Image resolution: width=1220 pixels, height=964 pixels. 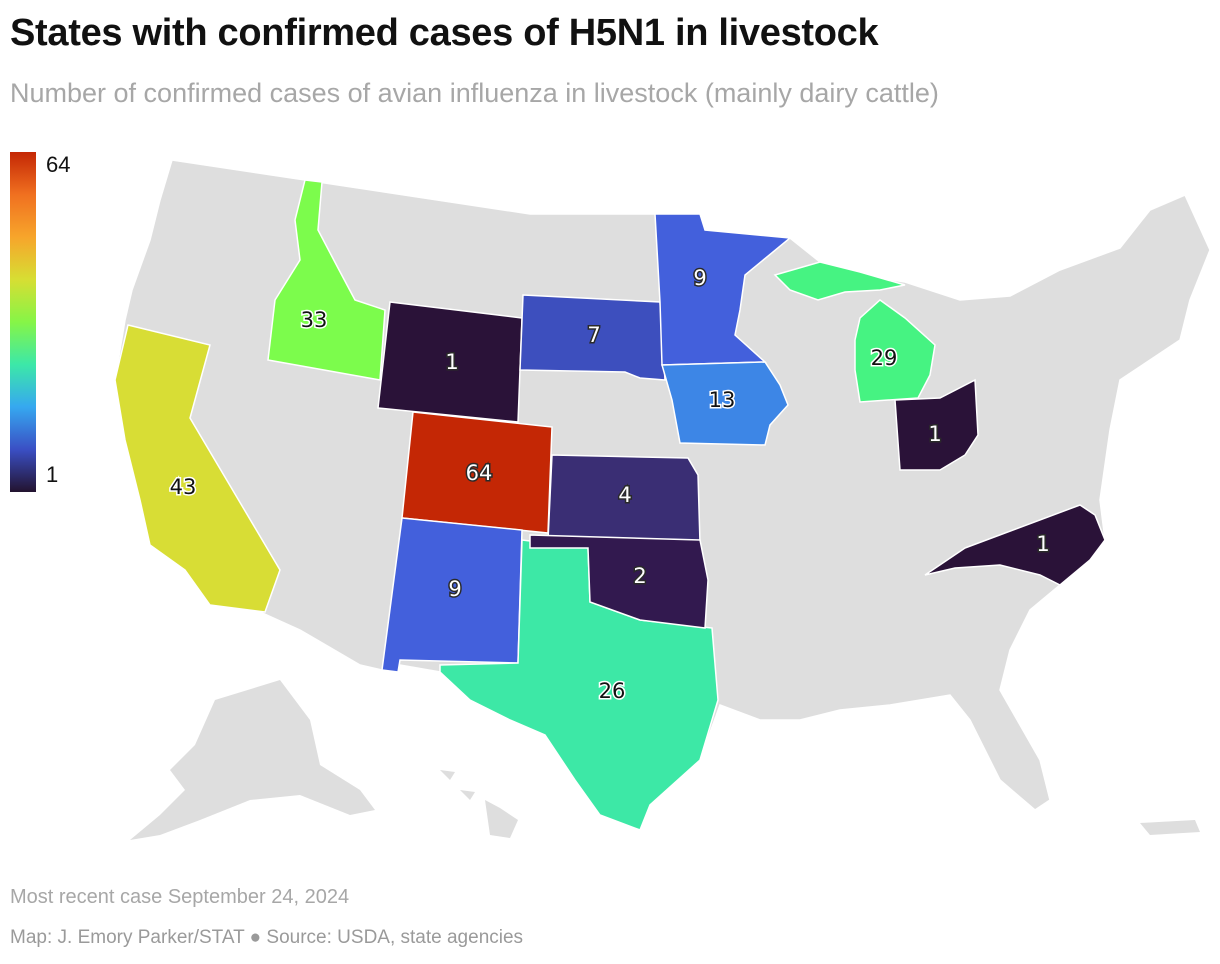 What do you see at coordinates (1015, 545) in the screenshot?
I see `state-north-carolina` at bounding box center [1015, 545].